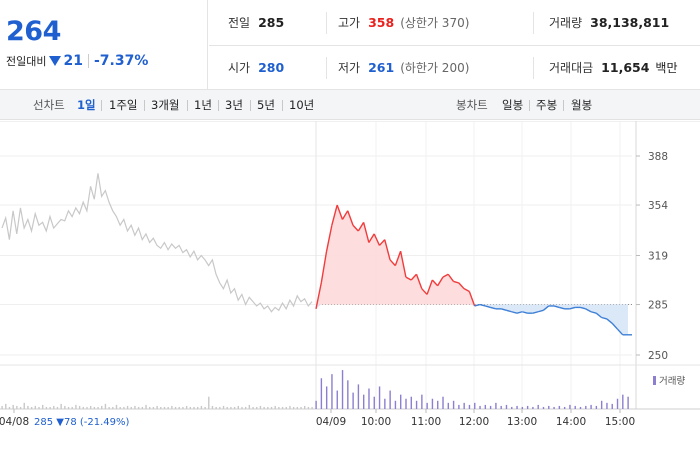 The height and width of the screenshot is (450, 700). What do you see at coordinates (381, 67) in the screenshot?
I see `low-value: 261` at bounding box center [381, 67].